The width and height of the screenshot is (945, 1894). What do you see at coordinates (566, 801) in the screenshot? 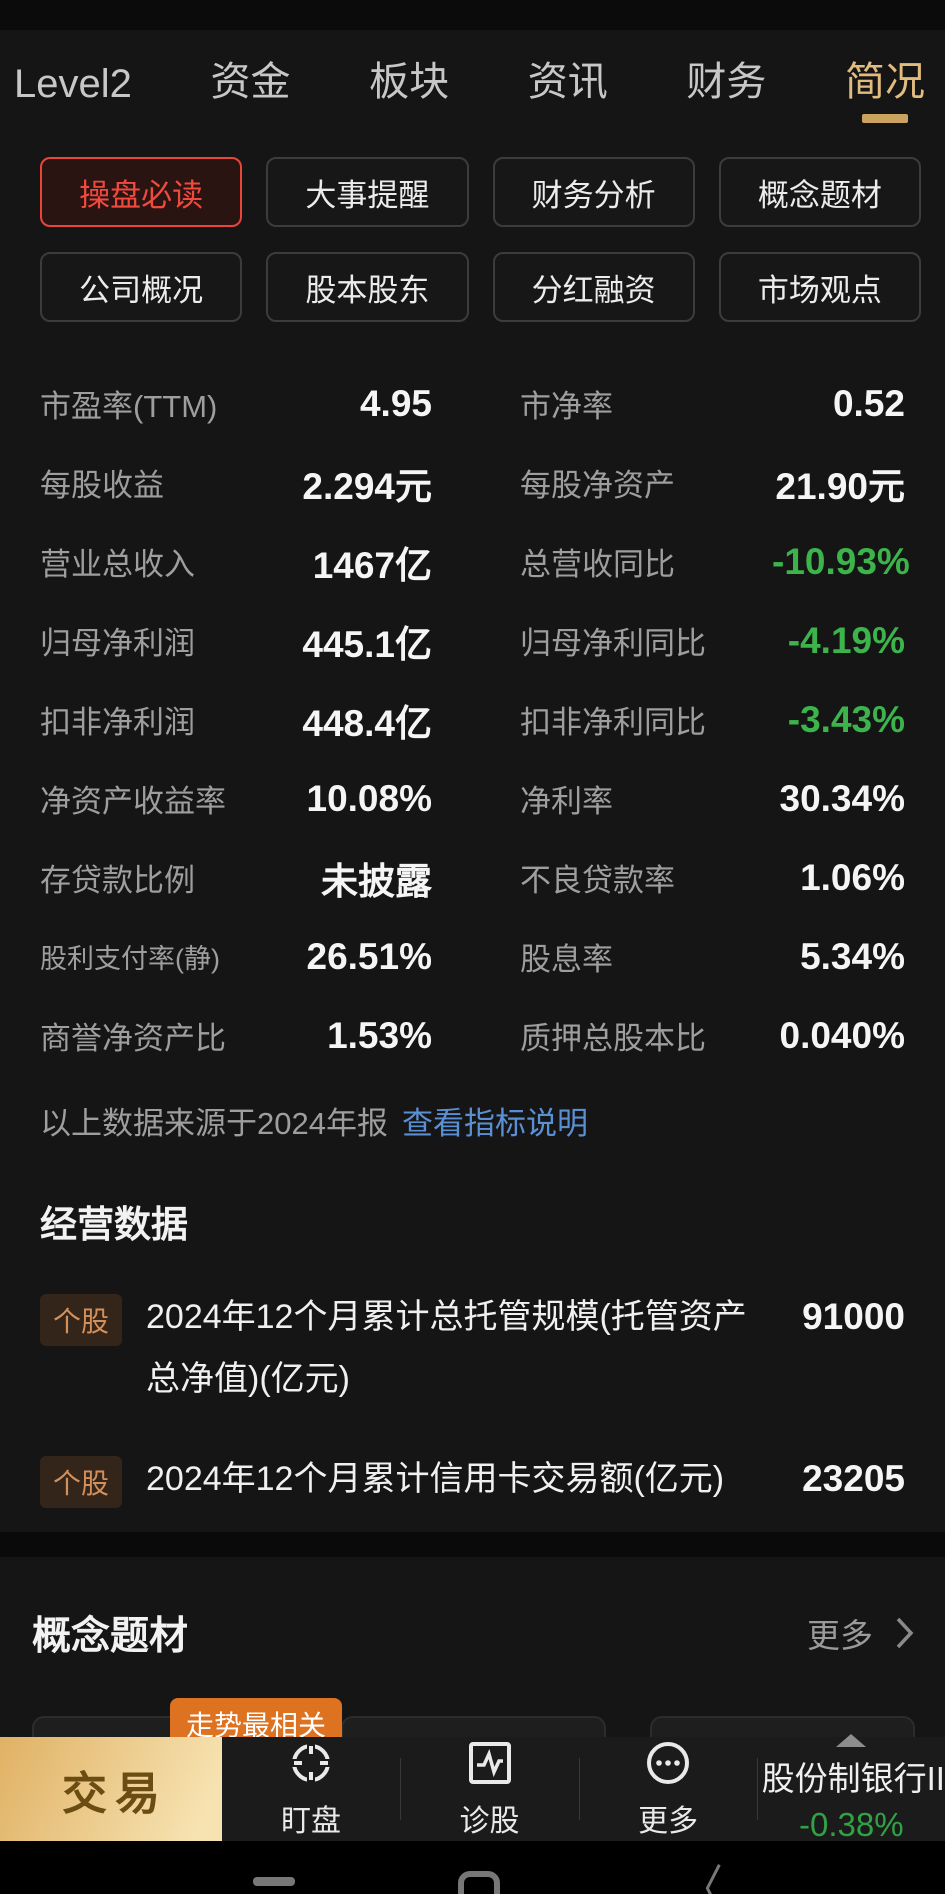
I see `metric-label: 净利率` at bounding box center [566, 801].